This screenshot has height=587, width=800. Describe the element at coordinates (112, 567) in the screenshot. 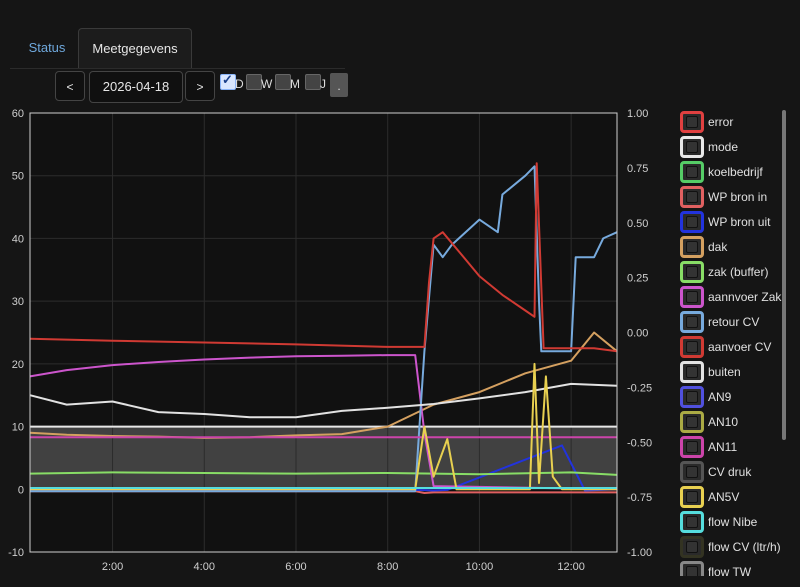

I see `x-tick: 2:00` at that location.